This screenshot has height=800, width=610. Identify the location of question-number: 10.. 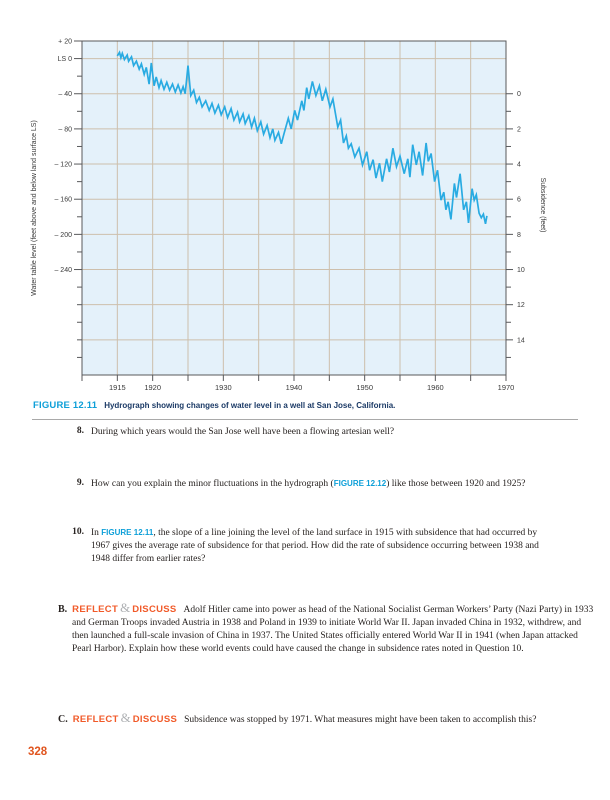
(78, 532).